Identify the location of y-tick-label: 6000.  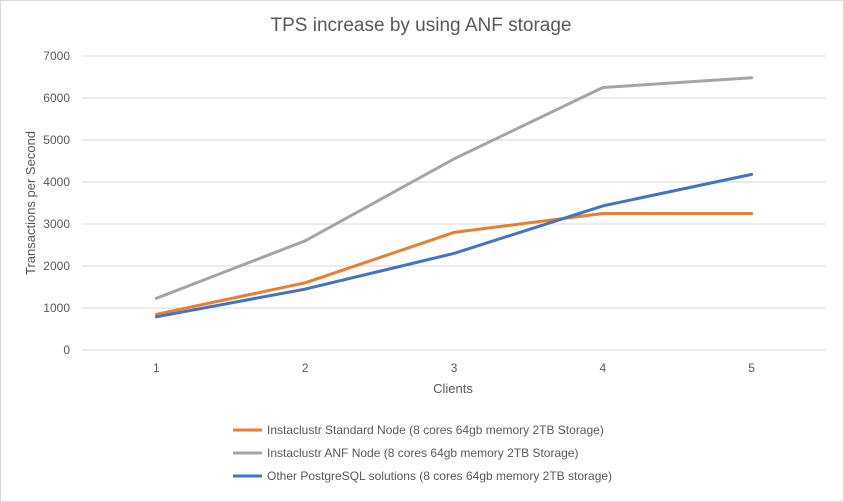
(56, 98).